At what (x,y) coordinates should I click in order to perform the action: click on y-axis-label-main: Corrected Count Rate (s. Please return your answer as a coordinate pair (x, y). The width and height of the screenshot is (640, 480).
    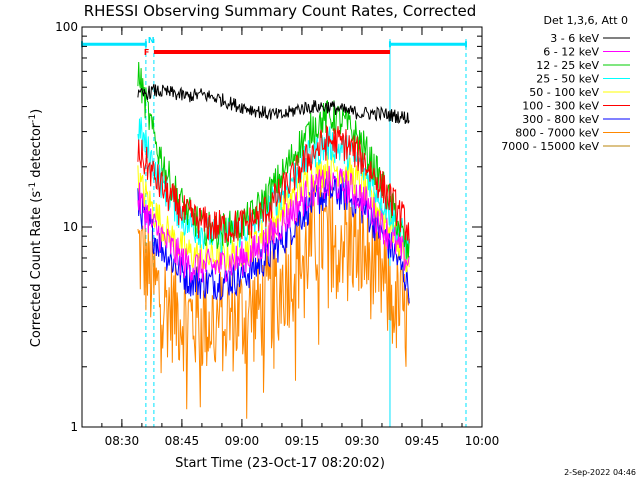
    Looking at the image, I should click on (36, 269).